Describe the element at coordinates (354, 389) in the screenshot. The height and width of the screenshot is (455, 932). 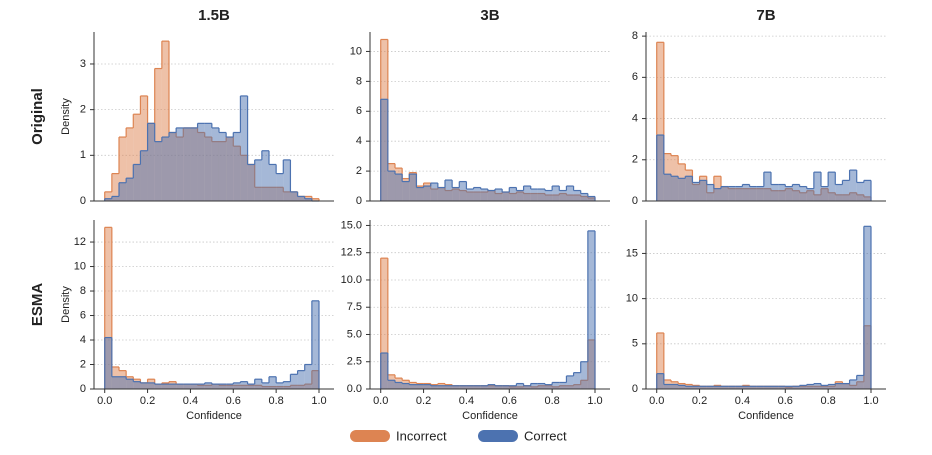
I see `y-tick-label: 0.0` at that location.